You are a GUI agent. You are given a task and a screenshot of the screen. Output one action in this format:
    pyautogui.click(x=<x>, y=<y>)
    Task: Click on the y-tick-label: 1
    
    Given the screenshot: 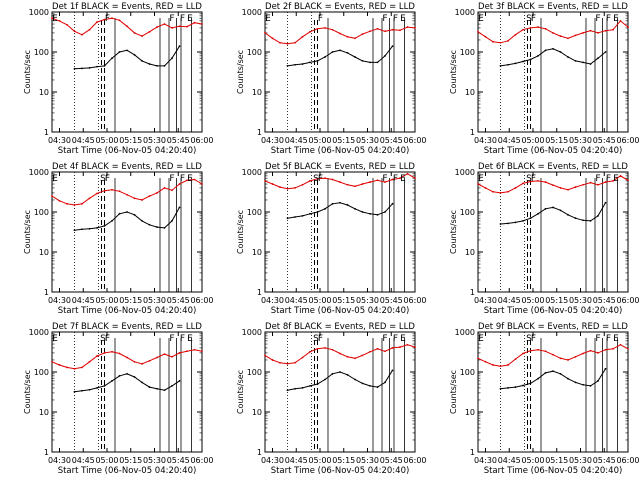 What is the action you would take?
    pyautogui.click(x=259, y=292)
    